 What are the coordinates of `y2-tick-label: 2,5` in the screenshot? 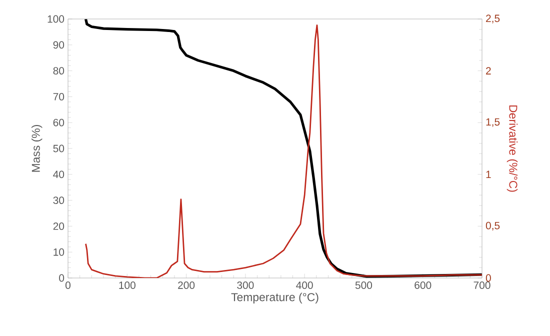 It's located at (493, 19).